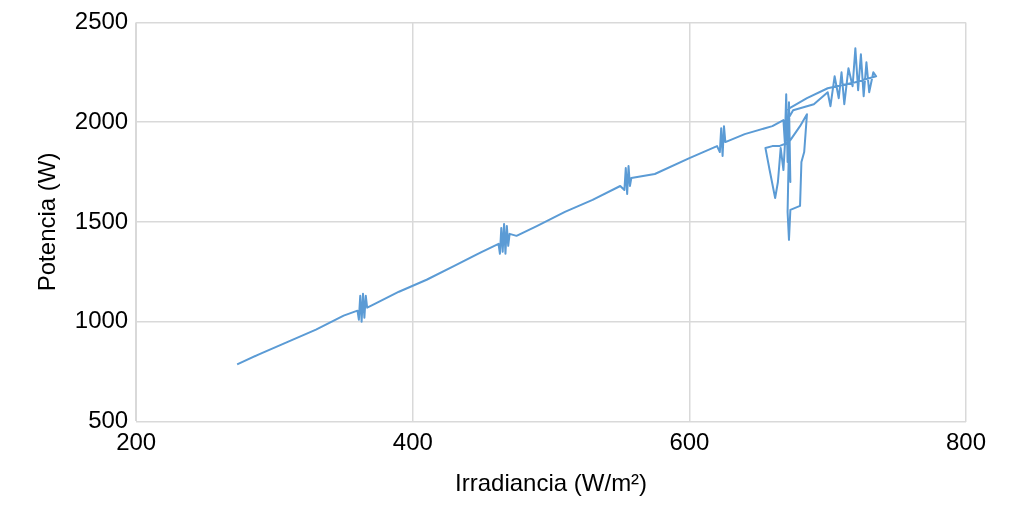  What do you see at coordinates (101, 320) in the screenshot?
I see `y-tick-label: 1000` at bounding box center [101, 320].